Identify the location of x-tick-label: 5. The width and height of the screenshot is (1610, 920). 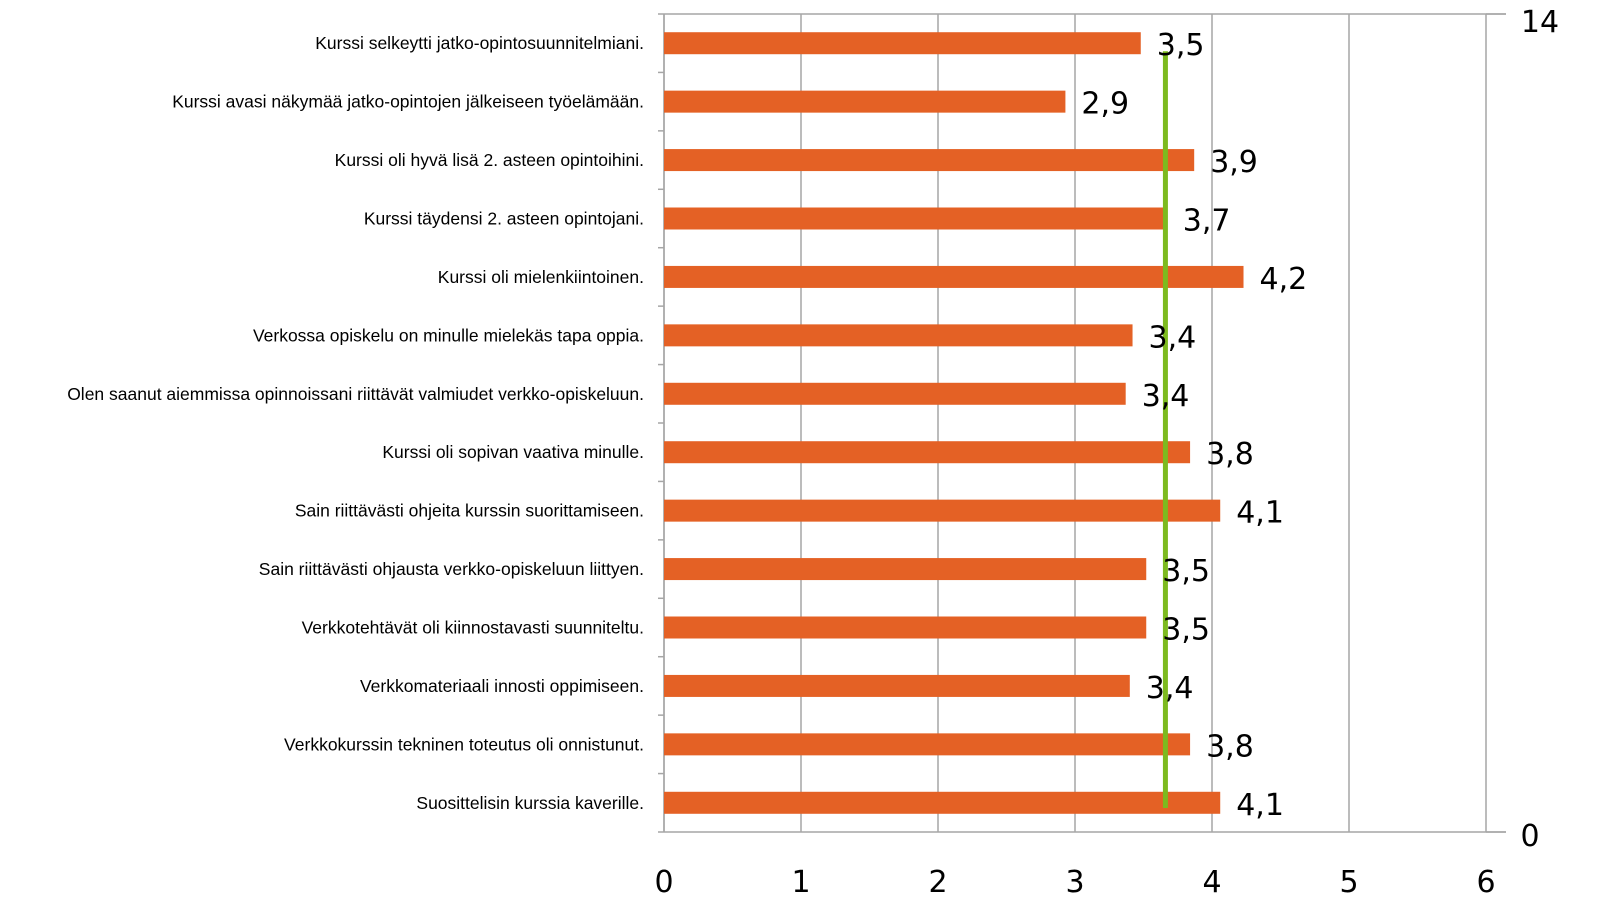
(1348, 882).